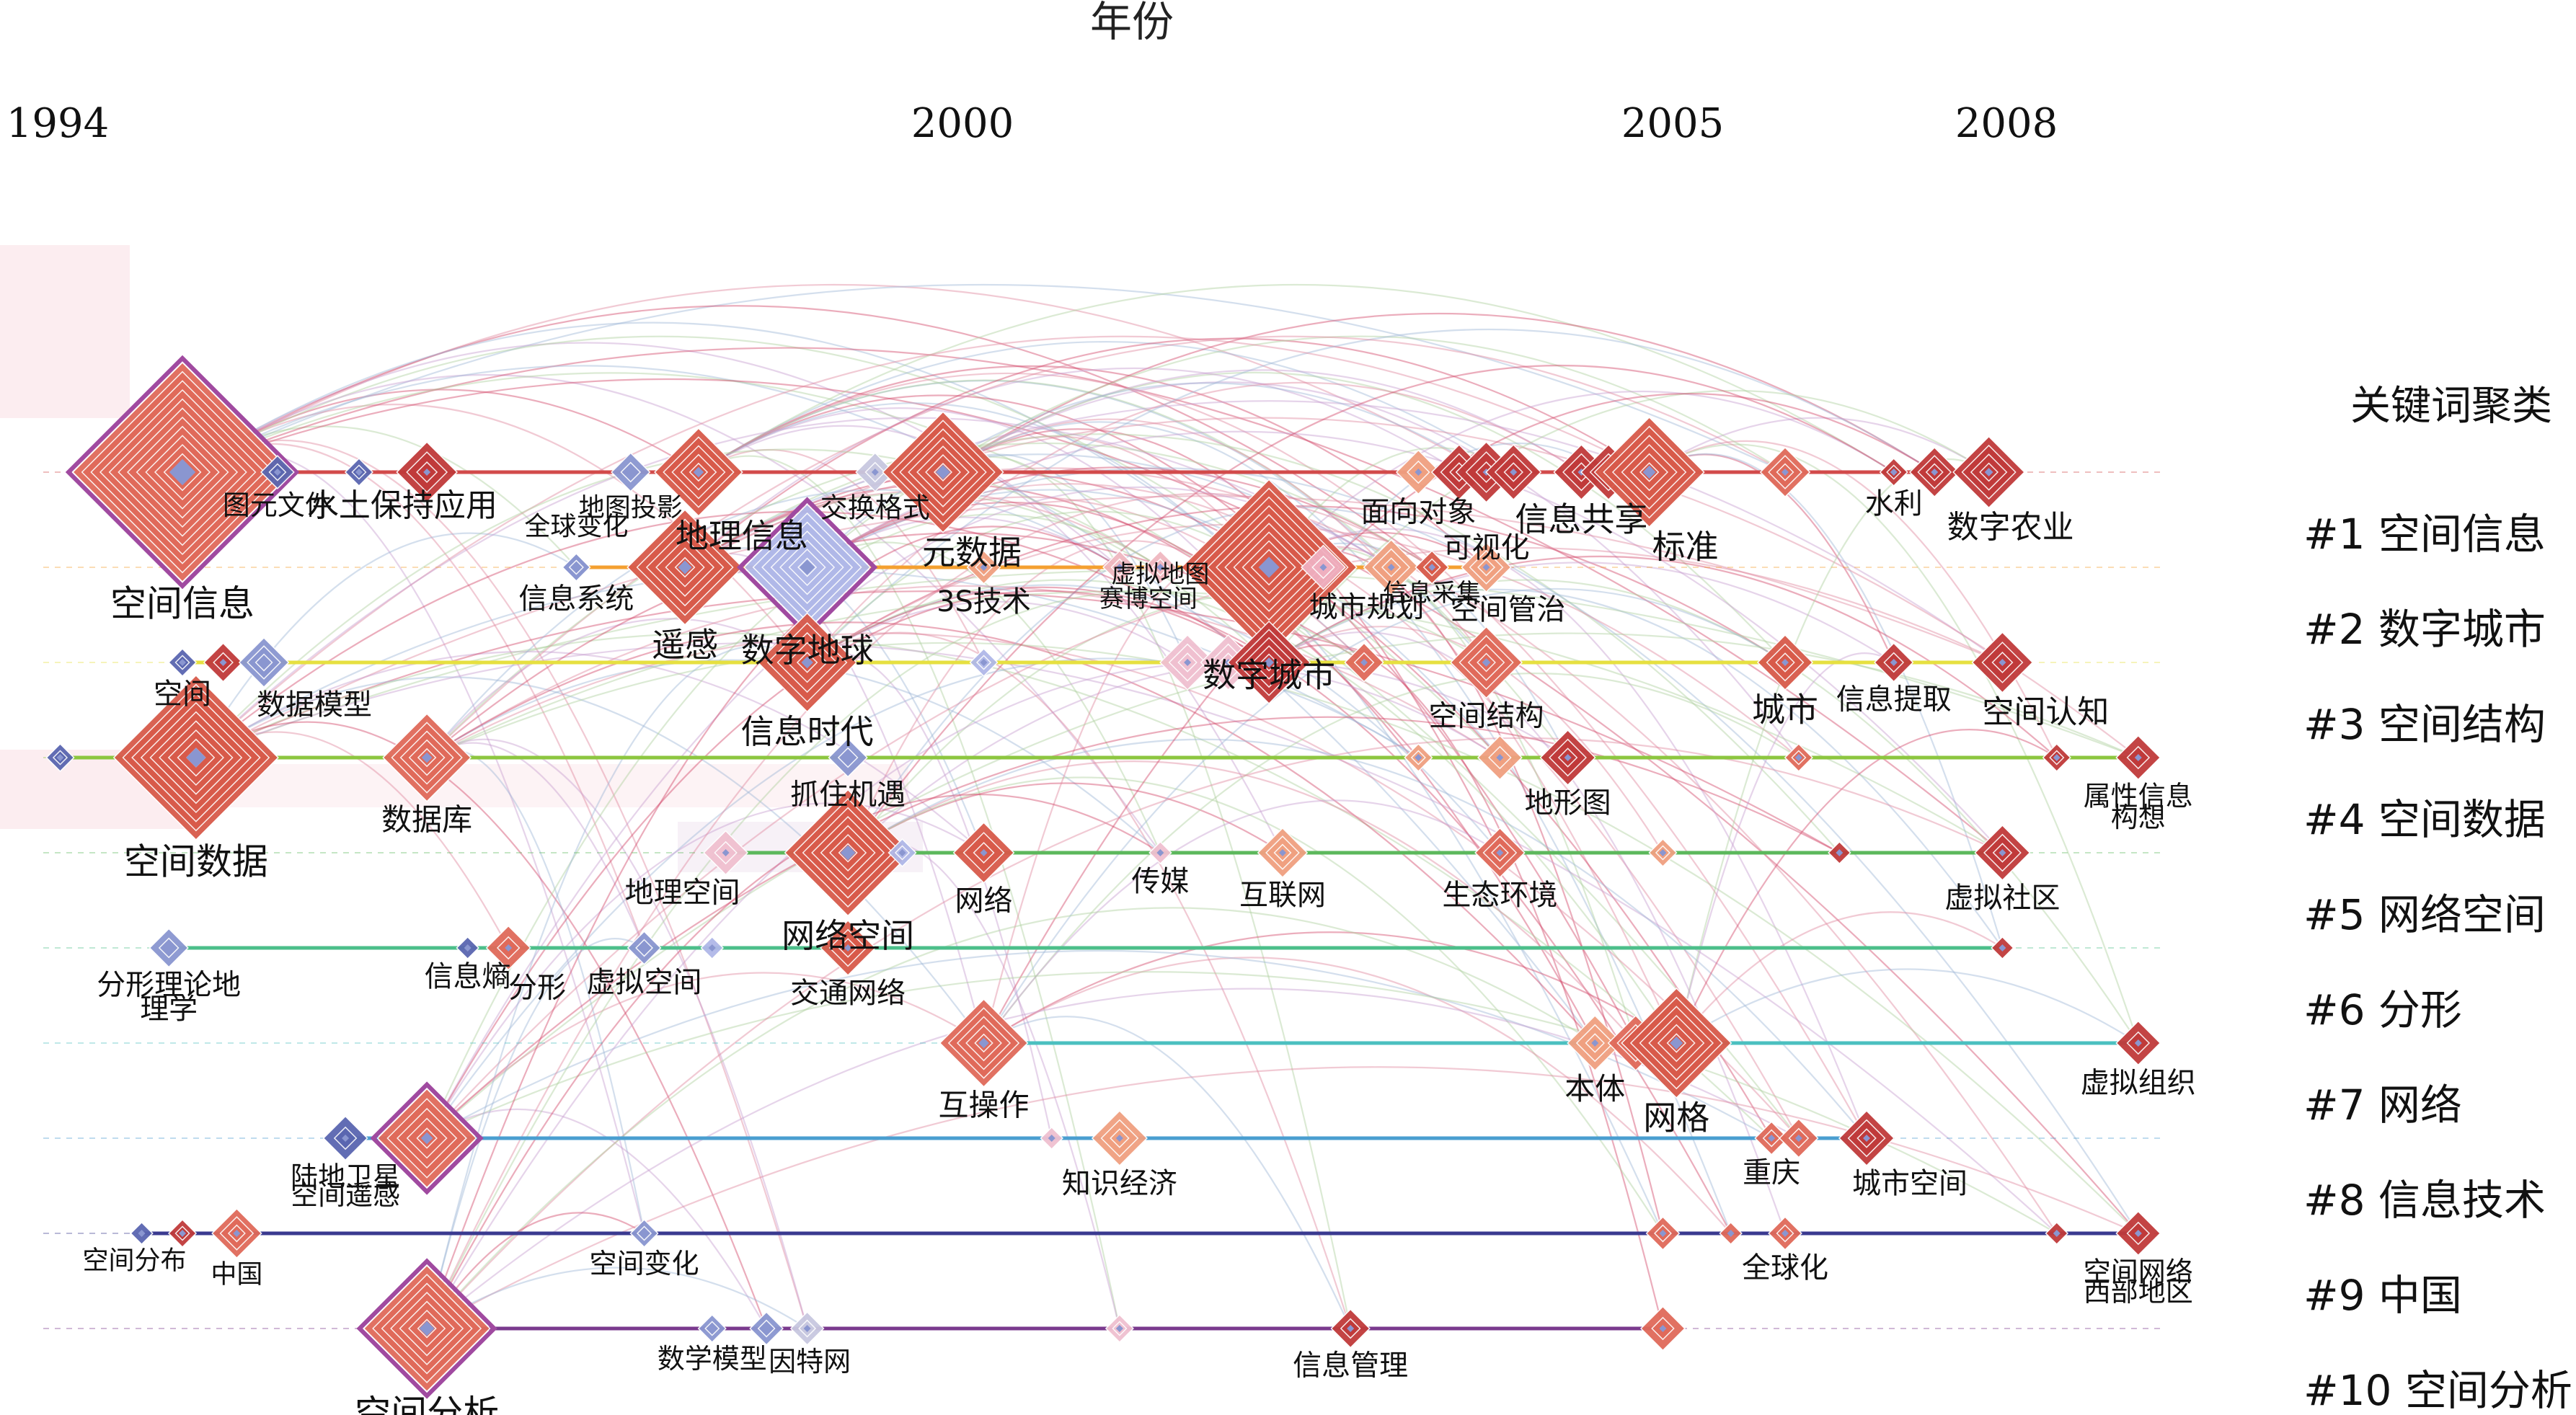  Describe the element at coordinates (2424, 1200) in the screenshot. I see `cluster-label-8: #8 信息技术` at that location.